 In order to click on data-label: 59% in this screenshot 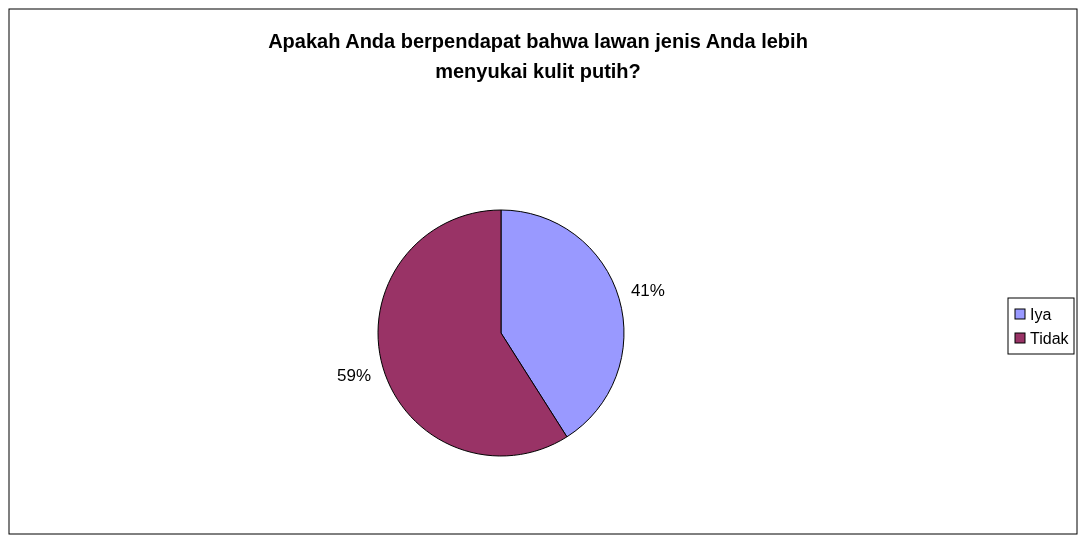, I will do `click(354, 376)`.